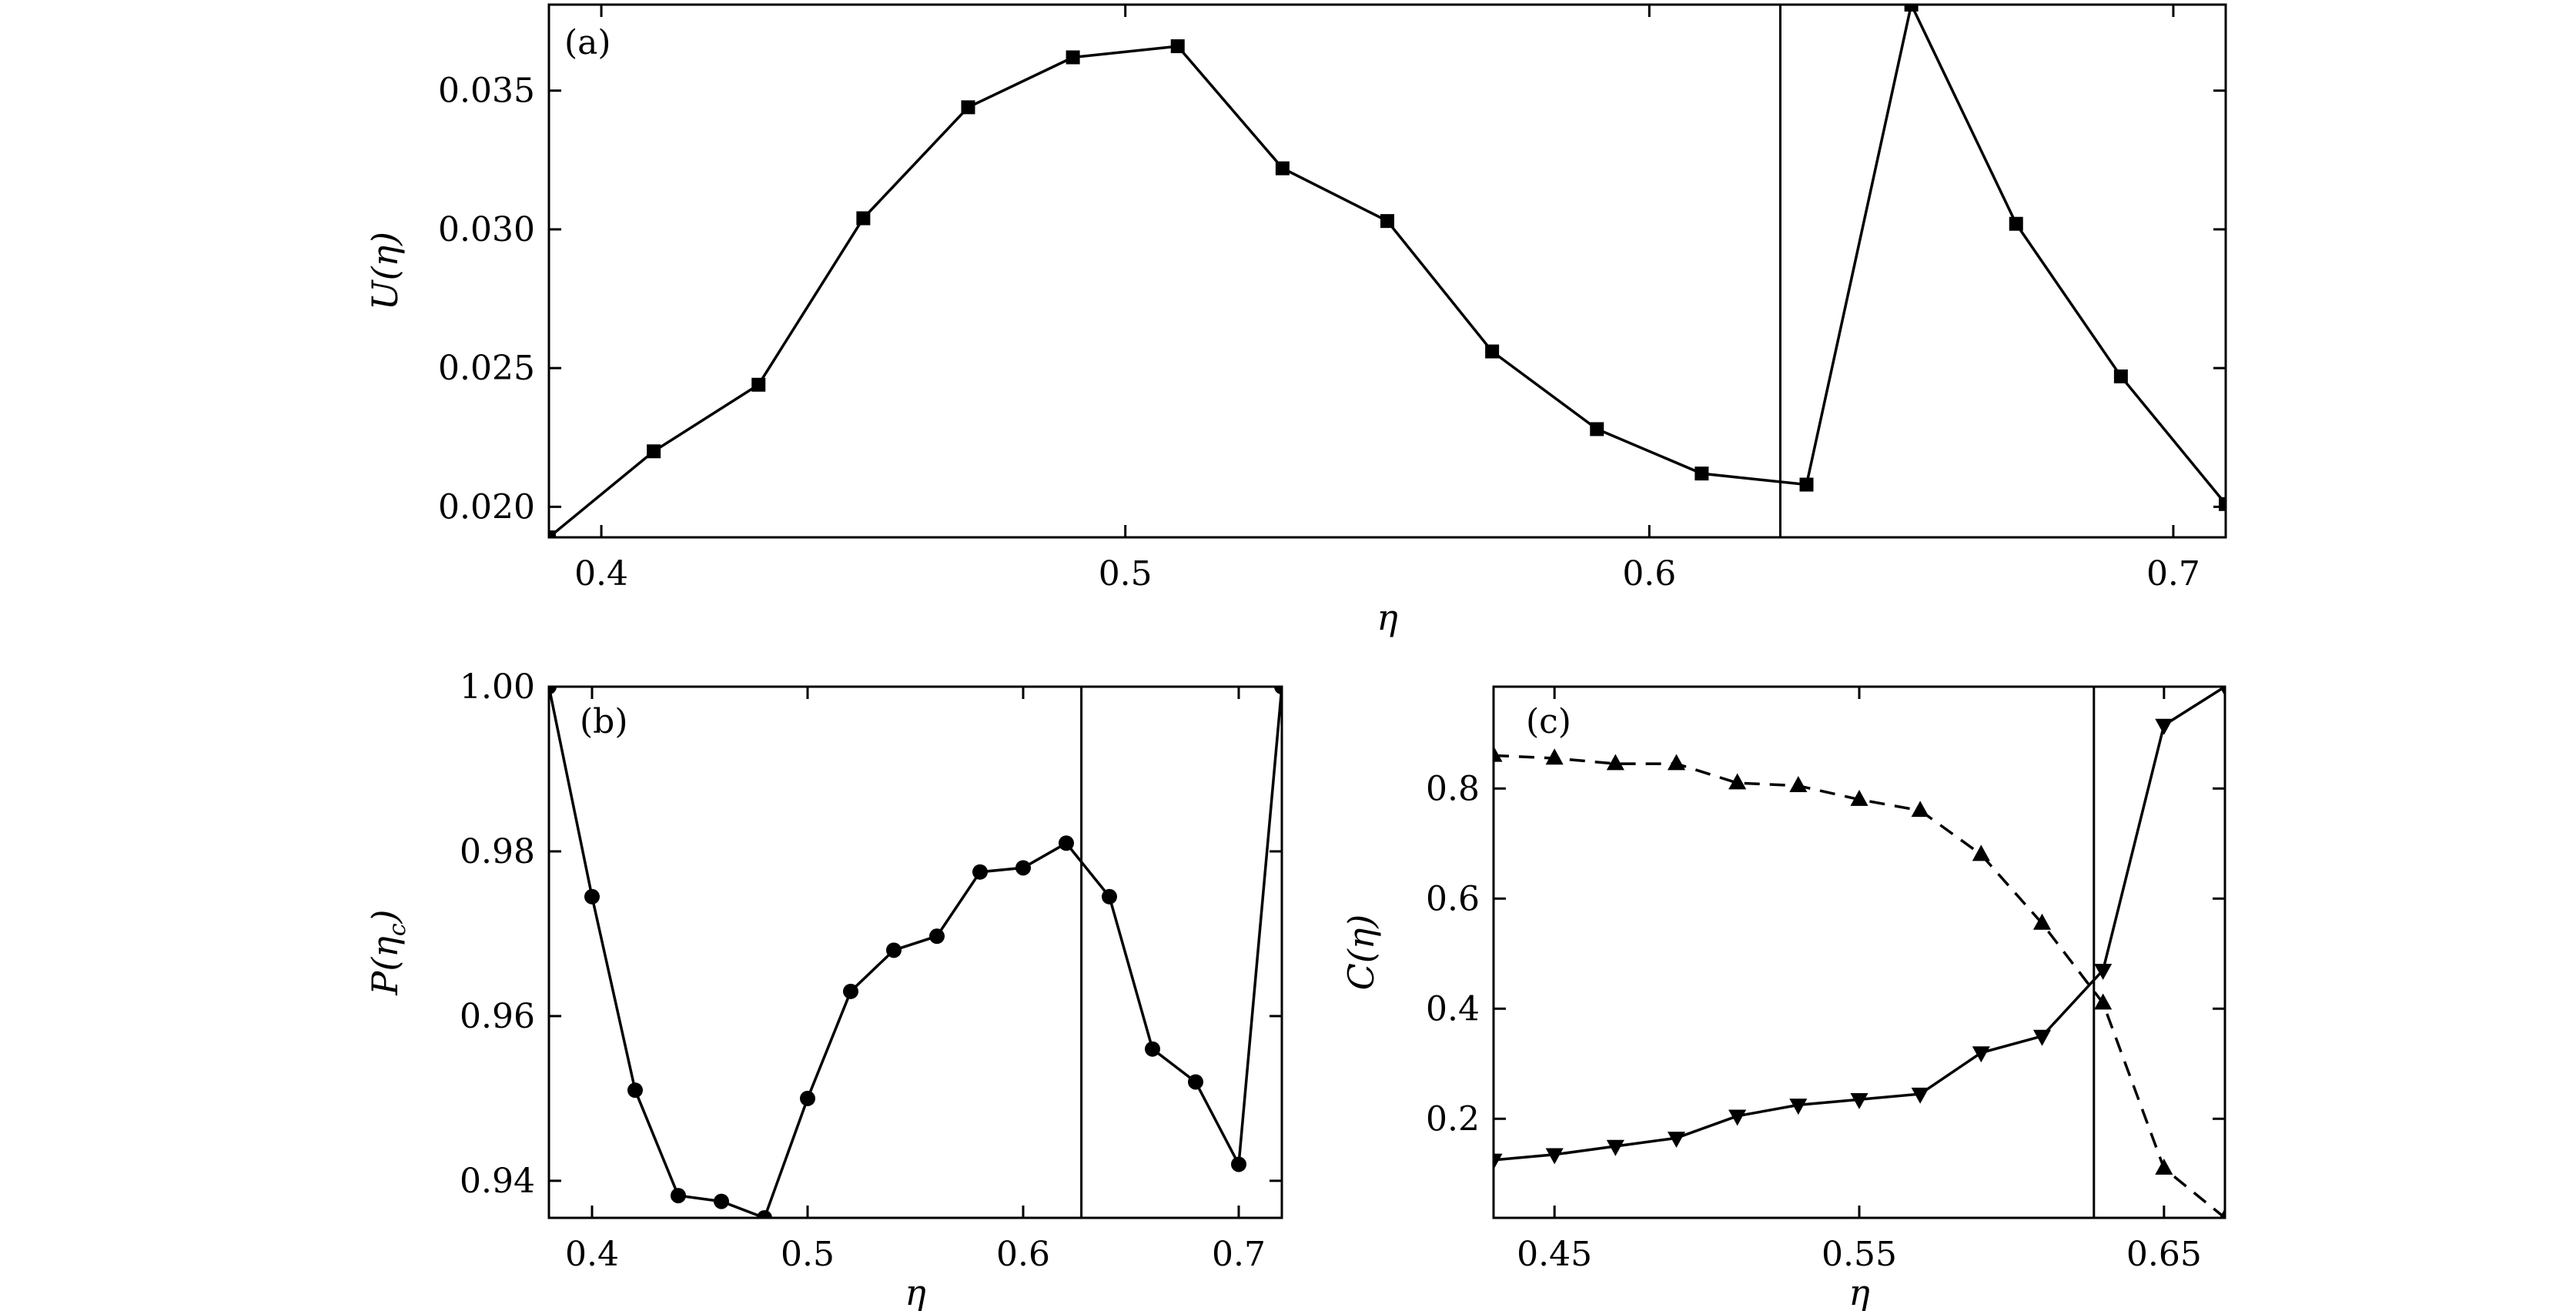  I want to click on panel-c-x-ticks: 0.45 0.55 0.65, so click(1860, 980).